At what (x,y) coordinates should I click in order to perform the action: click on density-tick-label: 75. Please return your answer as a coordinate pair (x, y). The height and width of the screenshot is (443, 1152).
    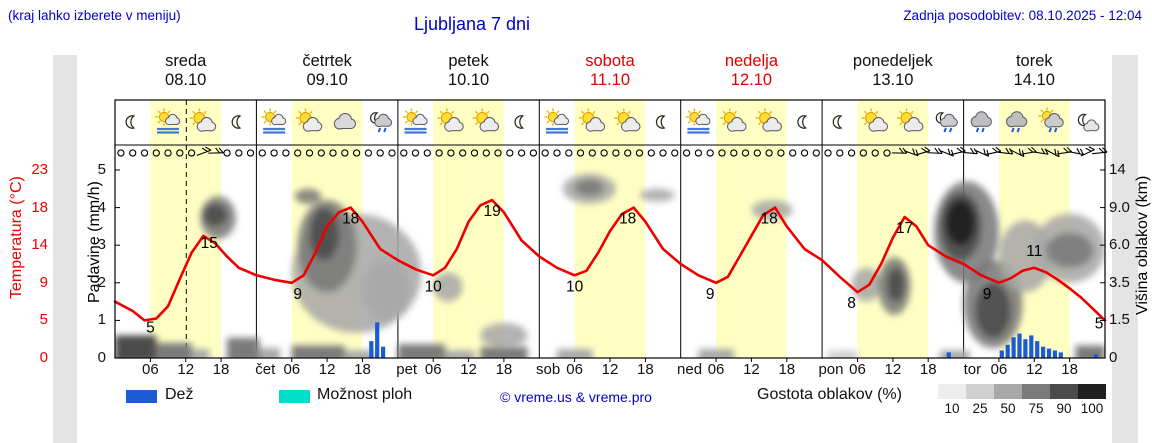
    Looking at the image, I should click on (1036, 408).